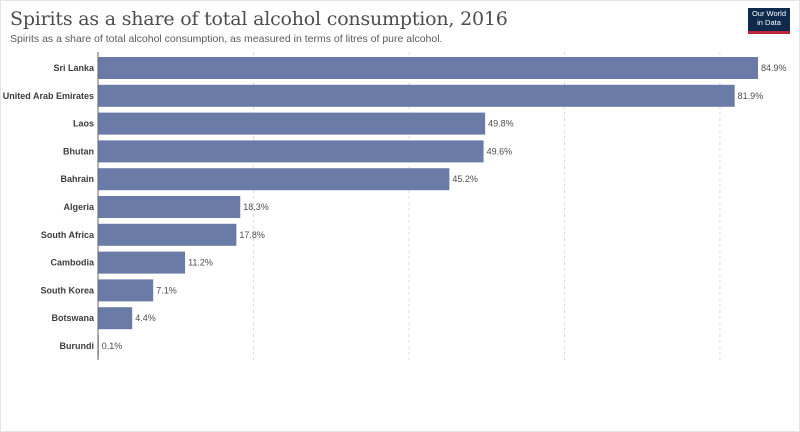 The image size is (800, 432). Describe the element at coordinates (72, 263) in the screenshot. I see `category-label: Cambodia` at that location.